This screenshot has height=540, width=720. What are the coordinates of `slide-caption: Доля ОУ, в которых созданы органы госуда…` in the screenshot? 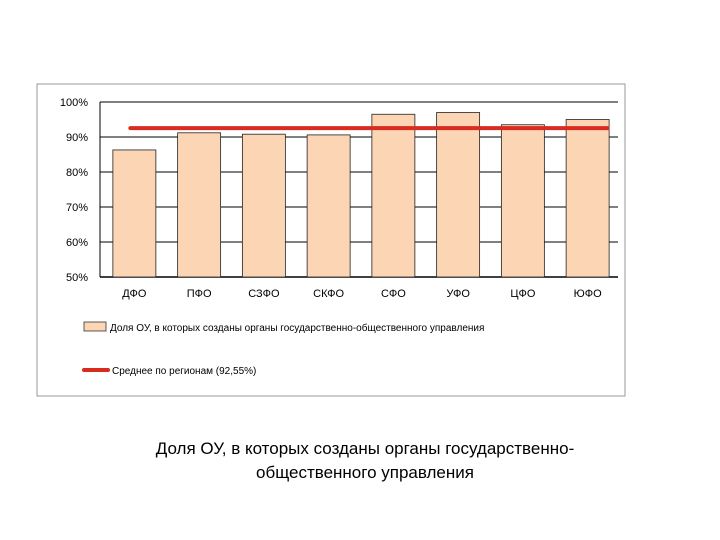 It's located at (365, 461).